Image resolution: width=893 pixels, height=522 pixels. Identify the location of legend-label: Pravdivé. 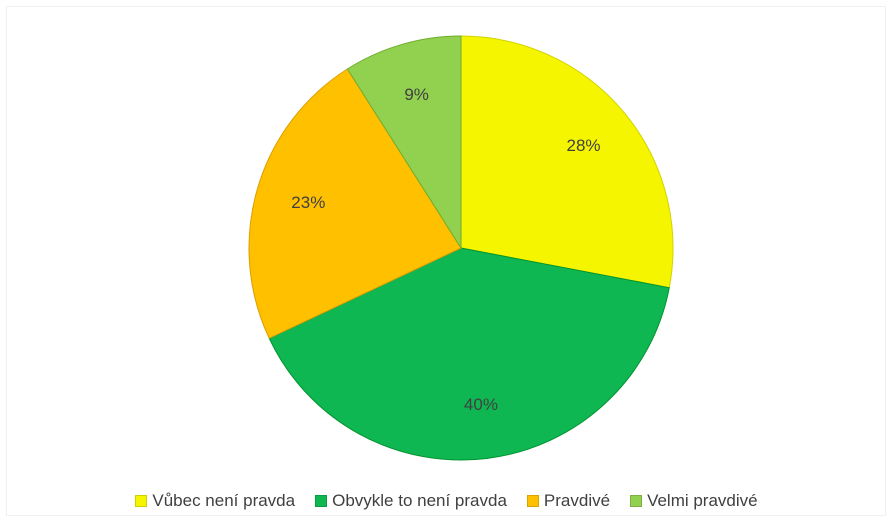
(577, 500).